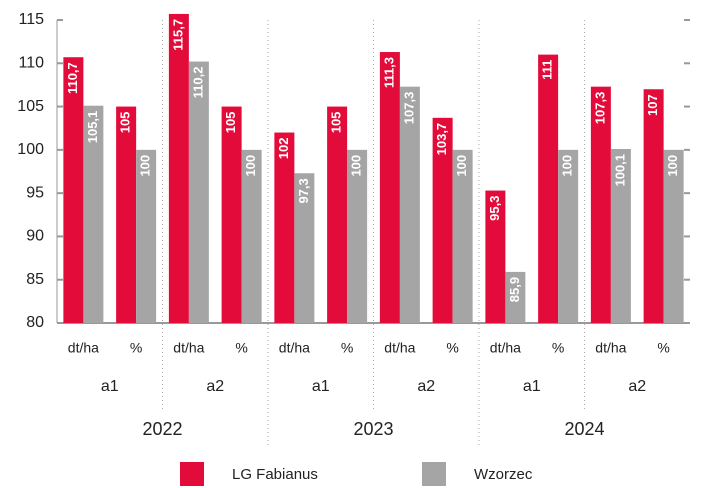  I want to click on group-label: 2024, so click(584, 429).